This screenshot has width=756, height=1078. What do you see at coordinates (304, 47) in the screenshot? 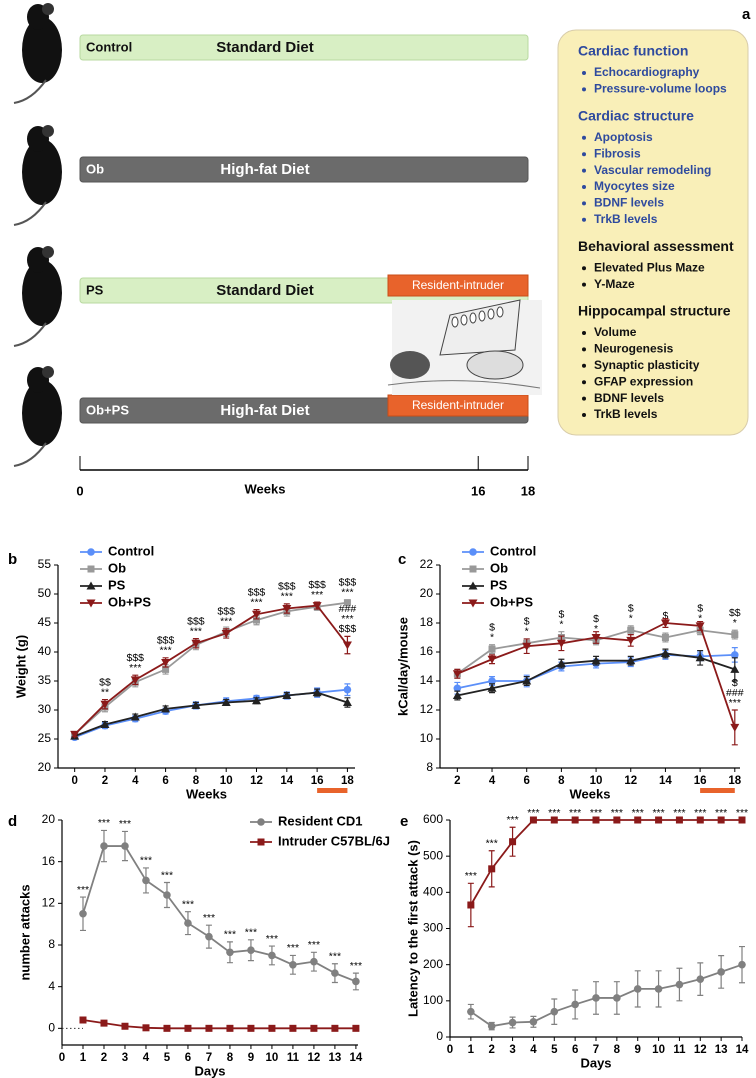
I see `diet-bar` at bounding box center [304, 47].